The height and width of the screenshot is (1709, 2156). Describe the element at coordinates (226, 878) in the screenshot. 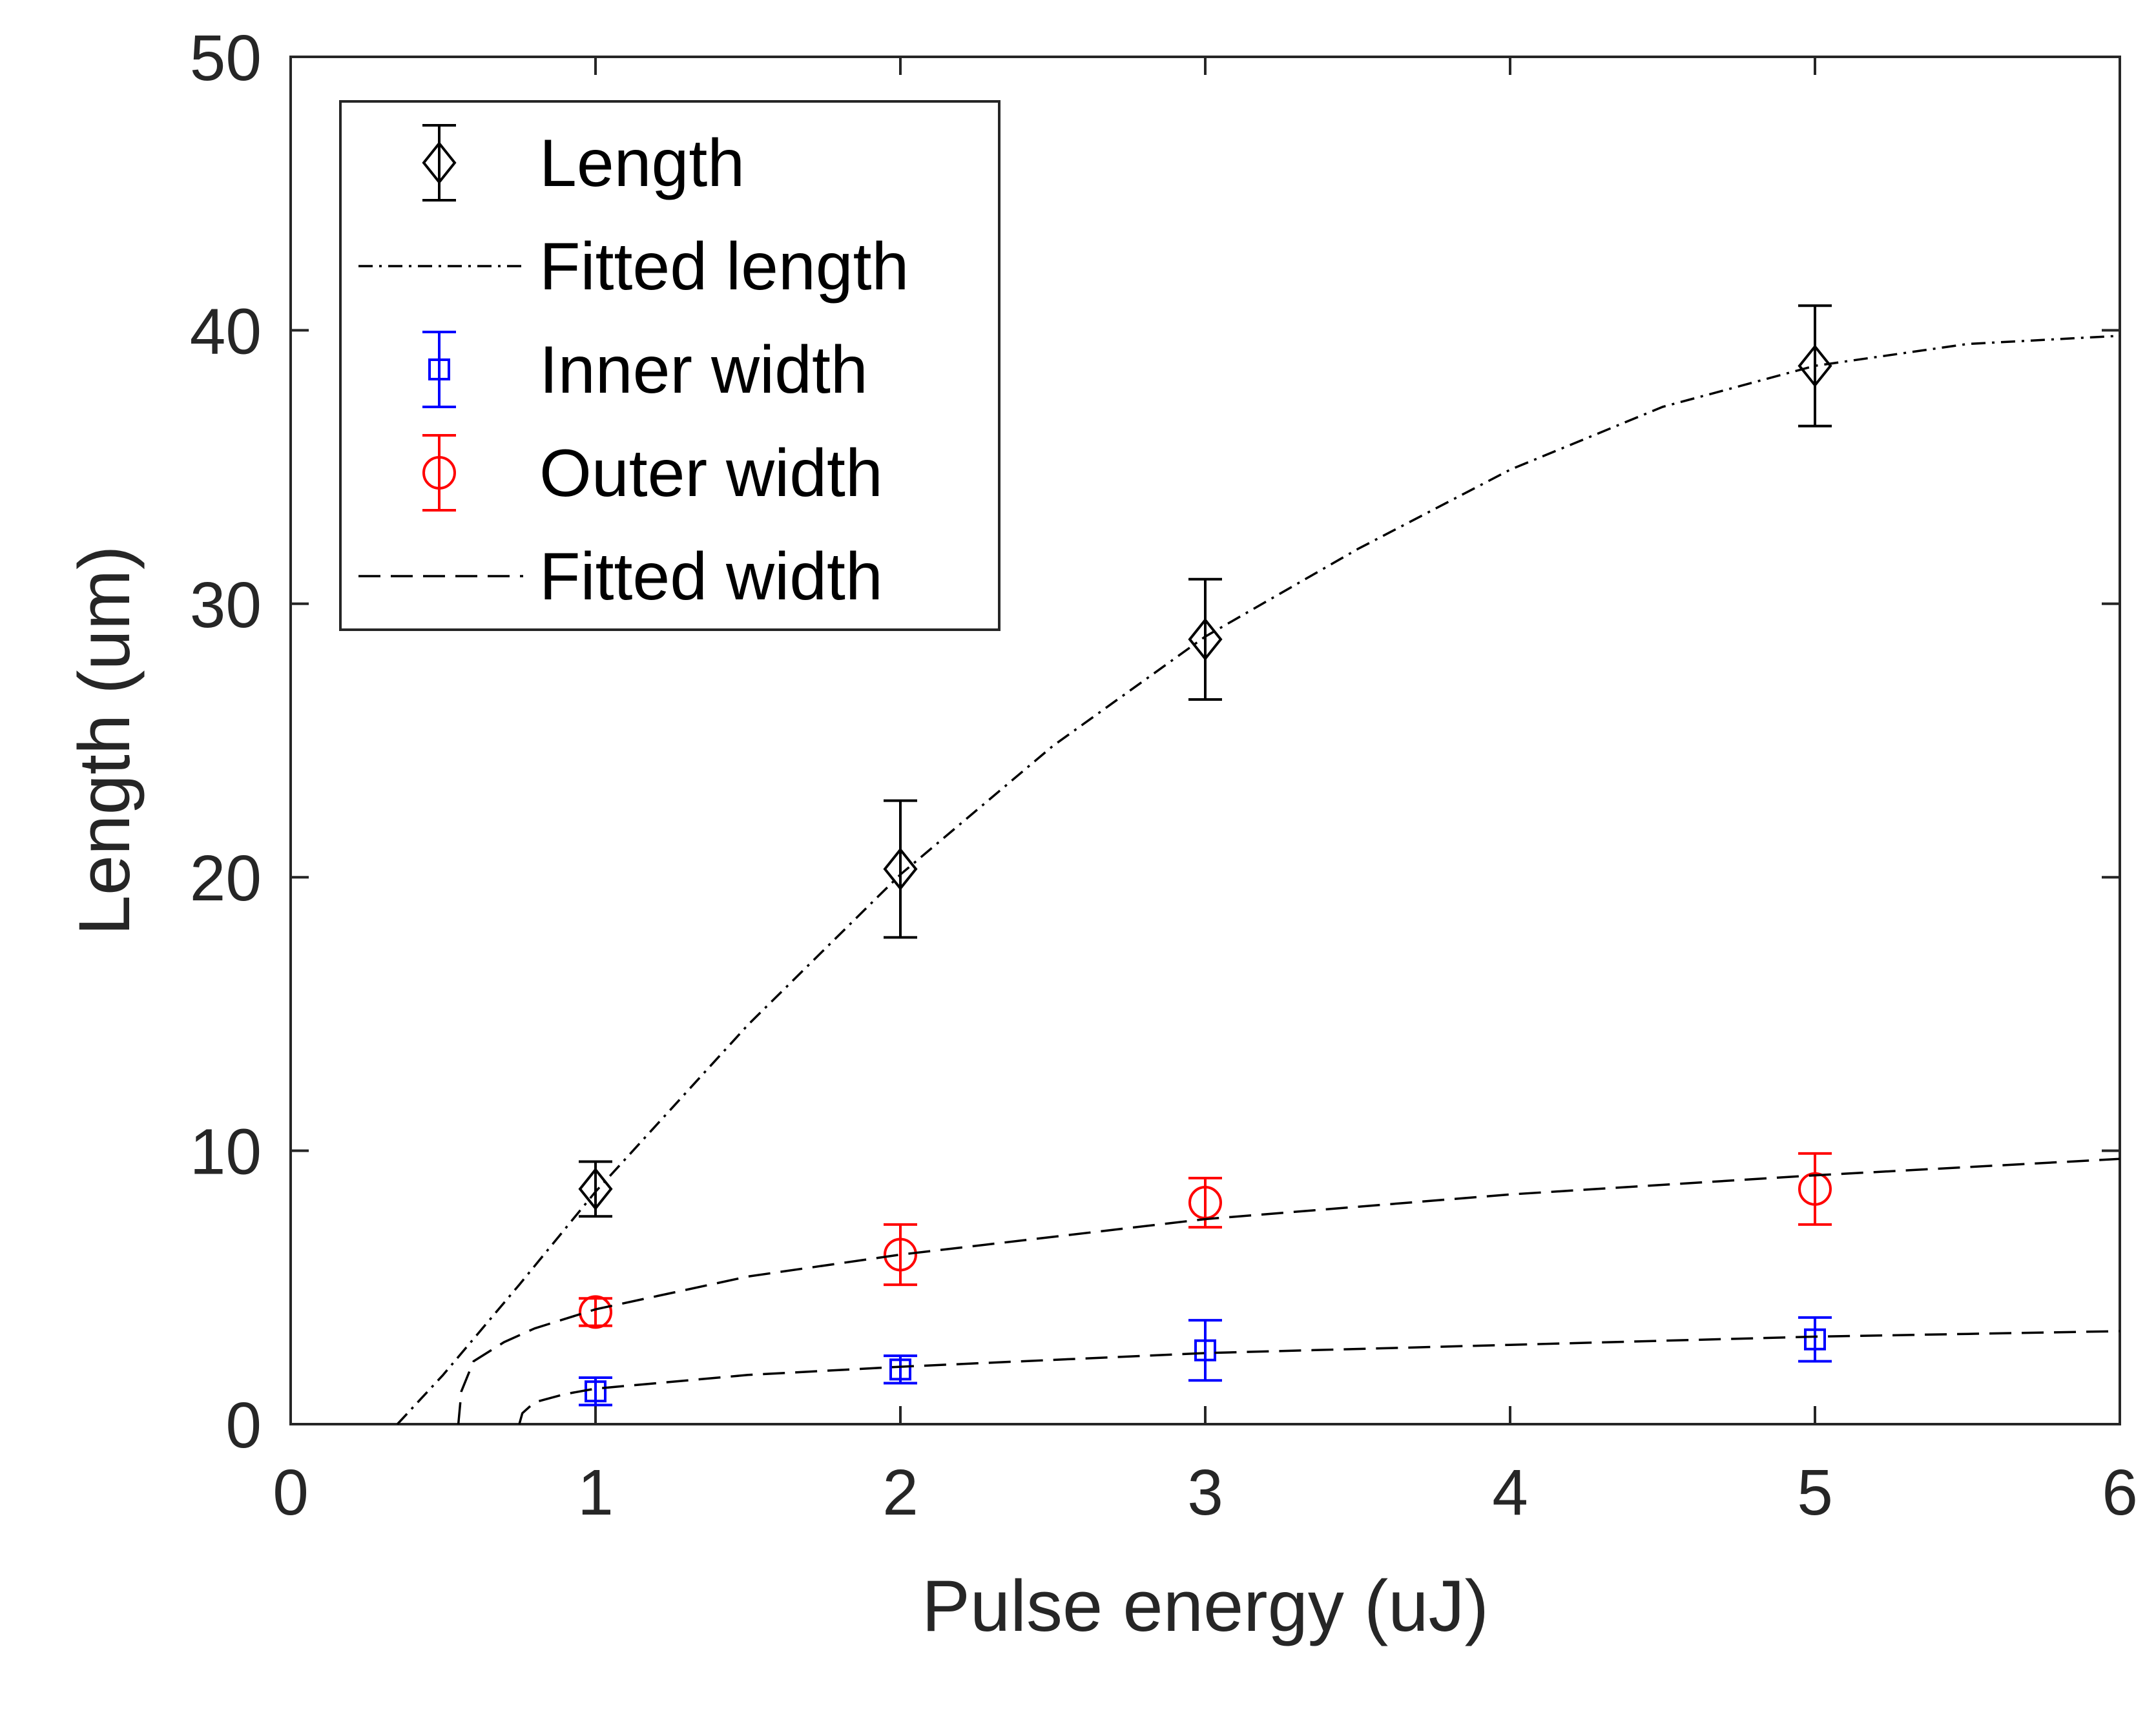

I see `y-tick-label-2: 20` at that location.